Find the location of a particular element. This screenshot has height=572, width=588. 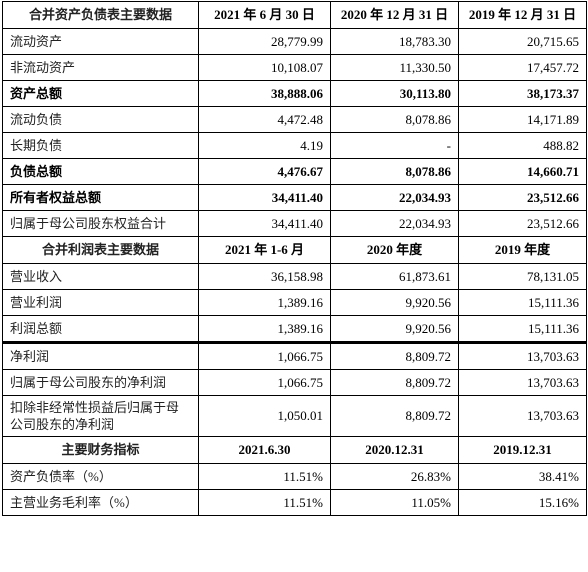

value-cell: 14,660.71 is located at coordinates (523, 172).